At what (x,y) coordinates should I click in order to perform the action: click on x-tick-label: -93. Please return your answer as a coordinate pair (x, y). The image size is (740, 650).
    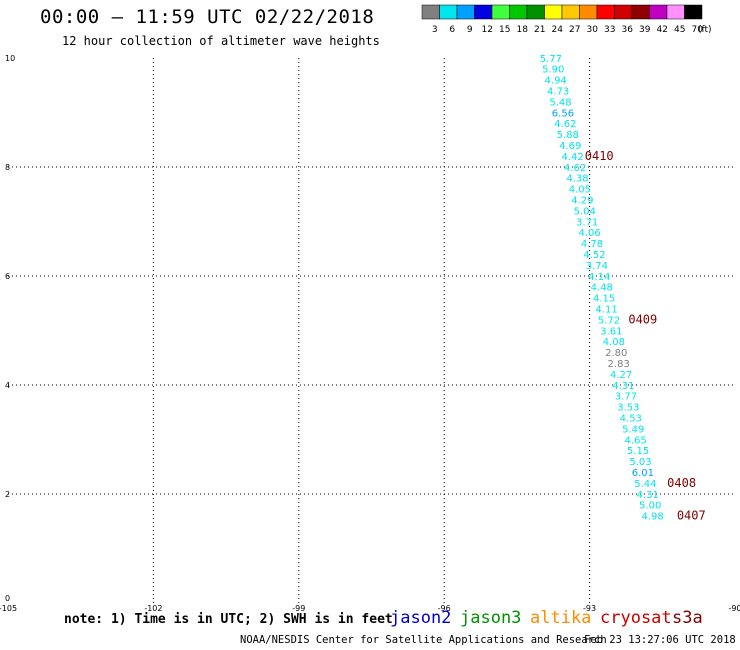
    Looking at the image, I should click on (589, 608).